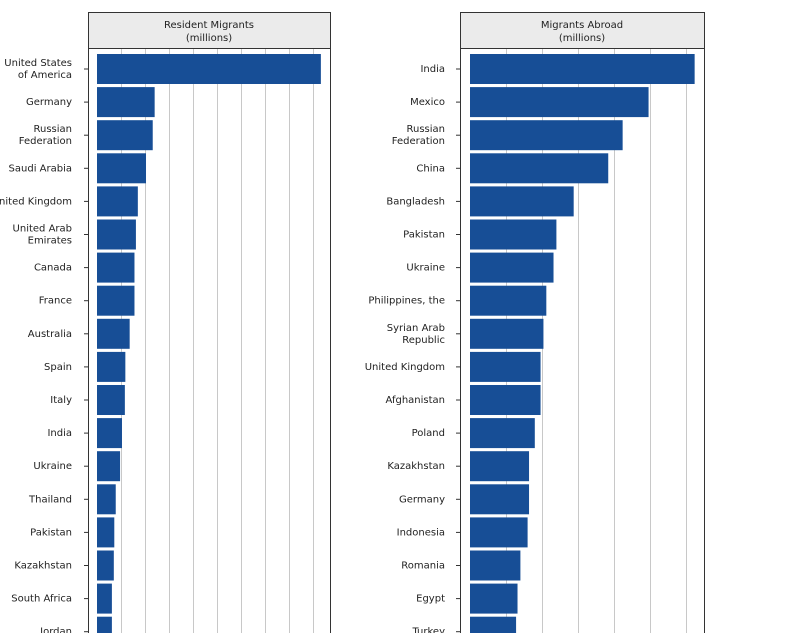  Describe the element at coordinates (430, 599) in the screenshot. I see `category-label: Egypt` at that location.